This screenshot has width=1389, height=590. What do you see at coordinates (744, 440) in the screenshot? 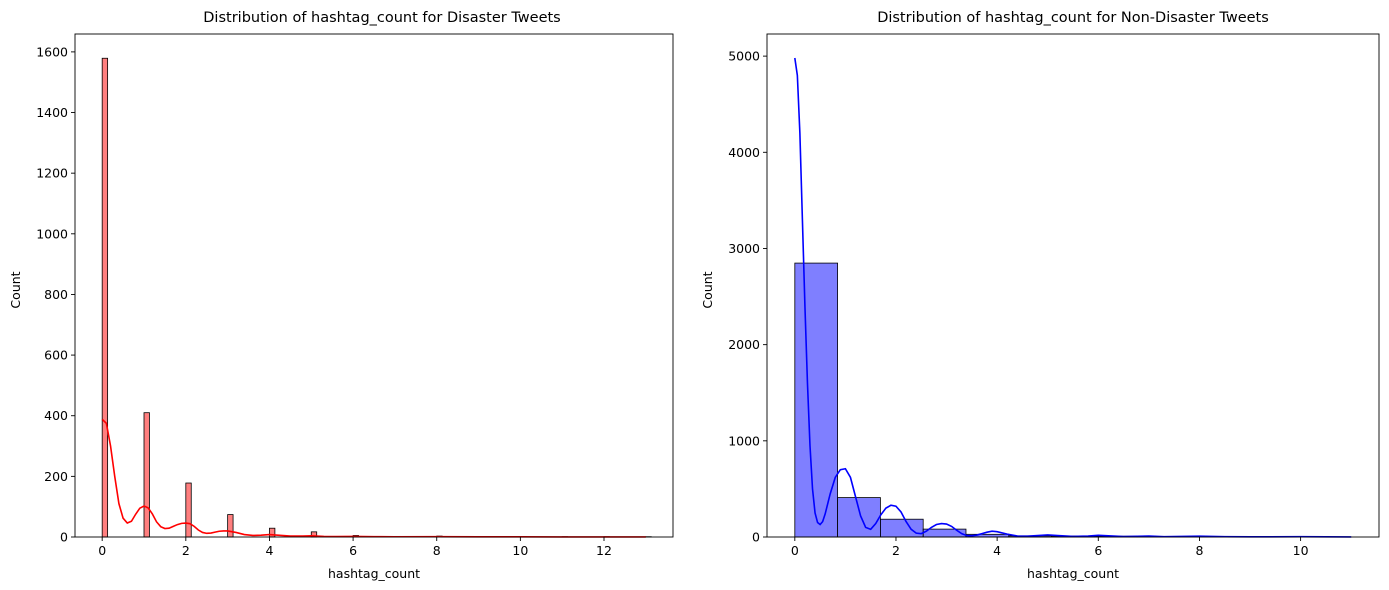
I see `non-disaster-y-tick-label-1: 1000` at bounding box center [744, 440].